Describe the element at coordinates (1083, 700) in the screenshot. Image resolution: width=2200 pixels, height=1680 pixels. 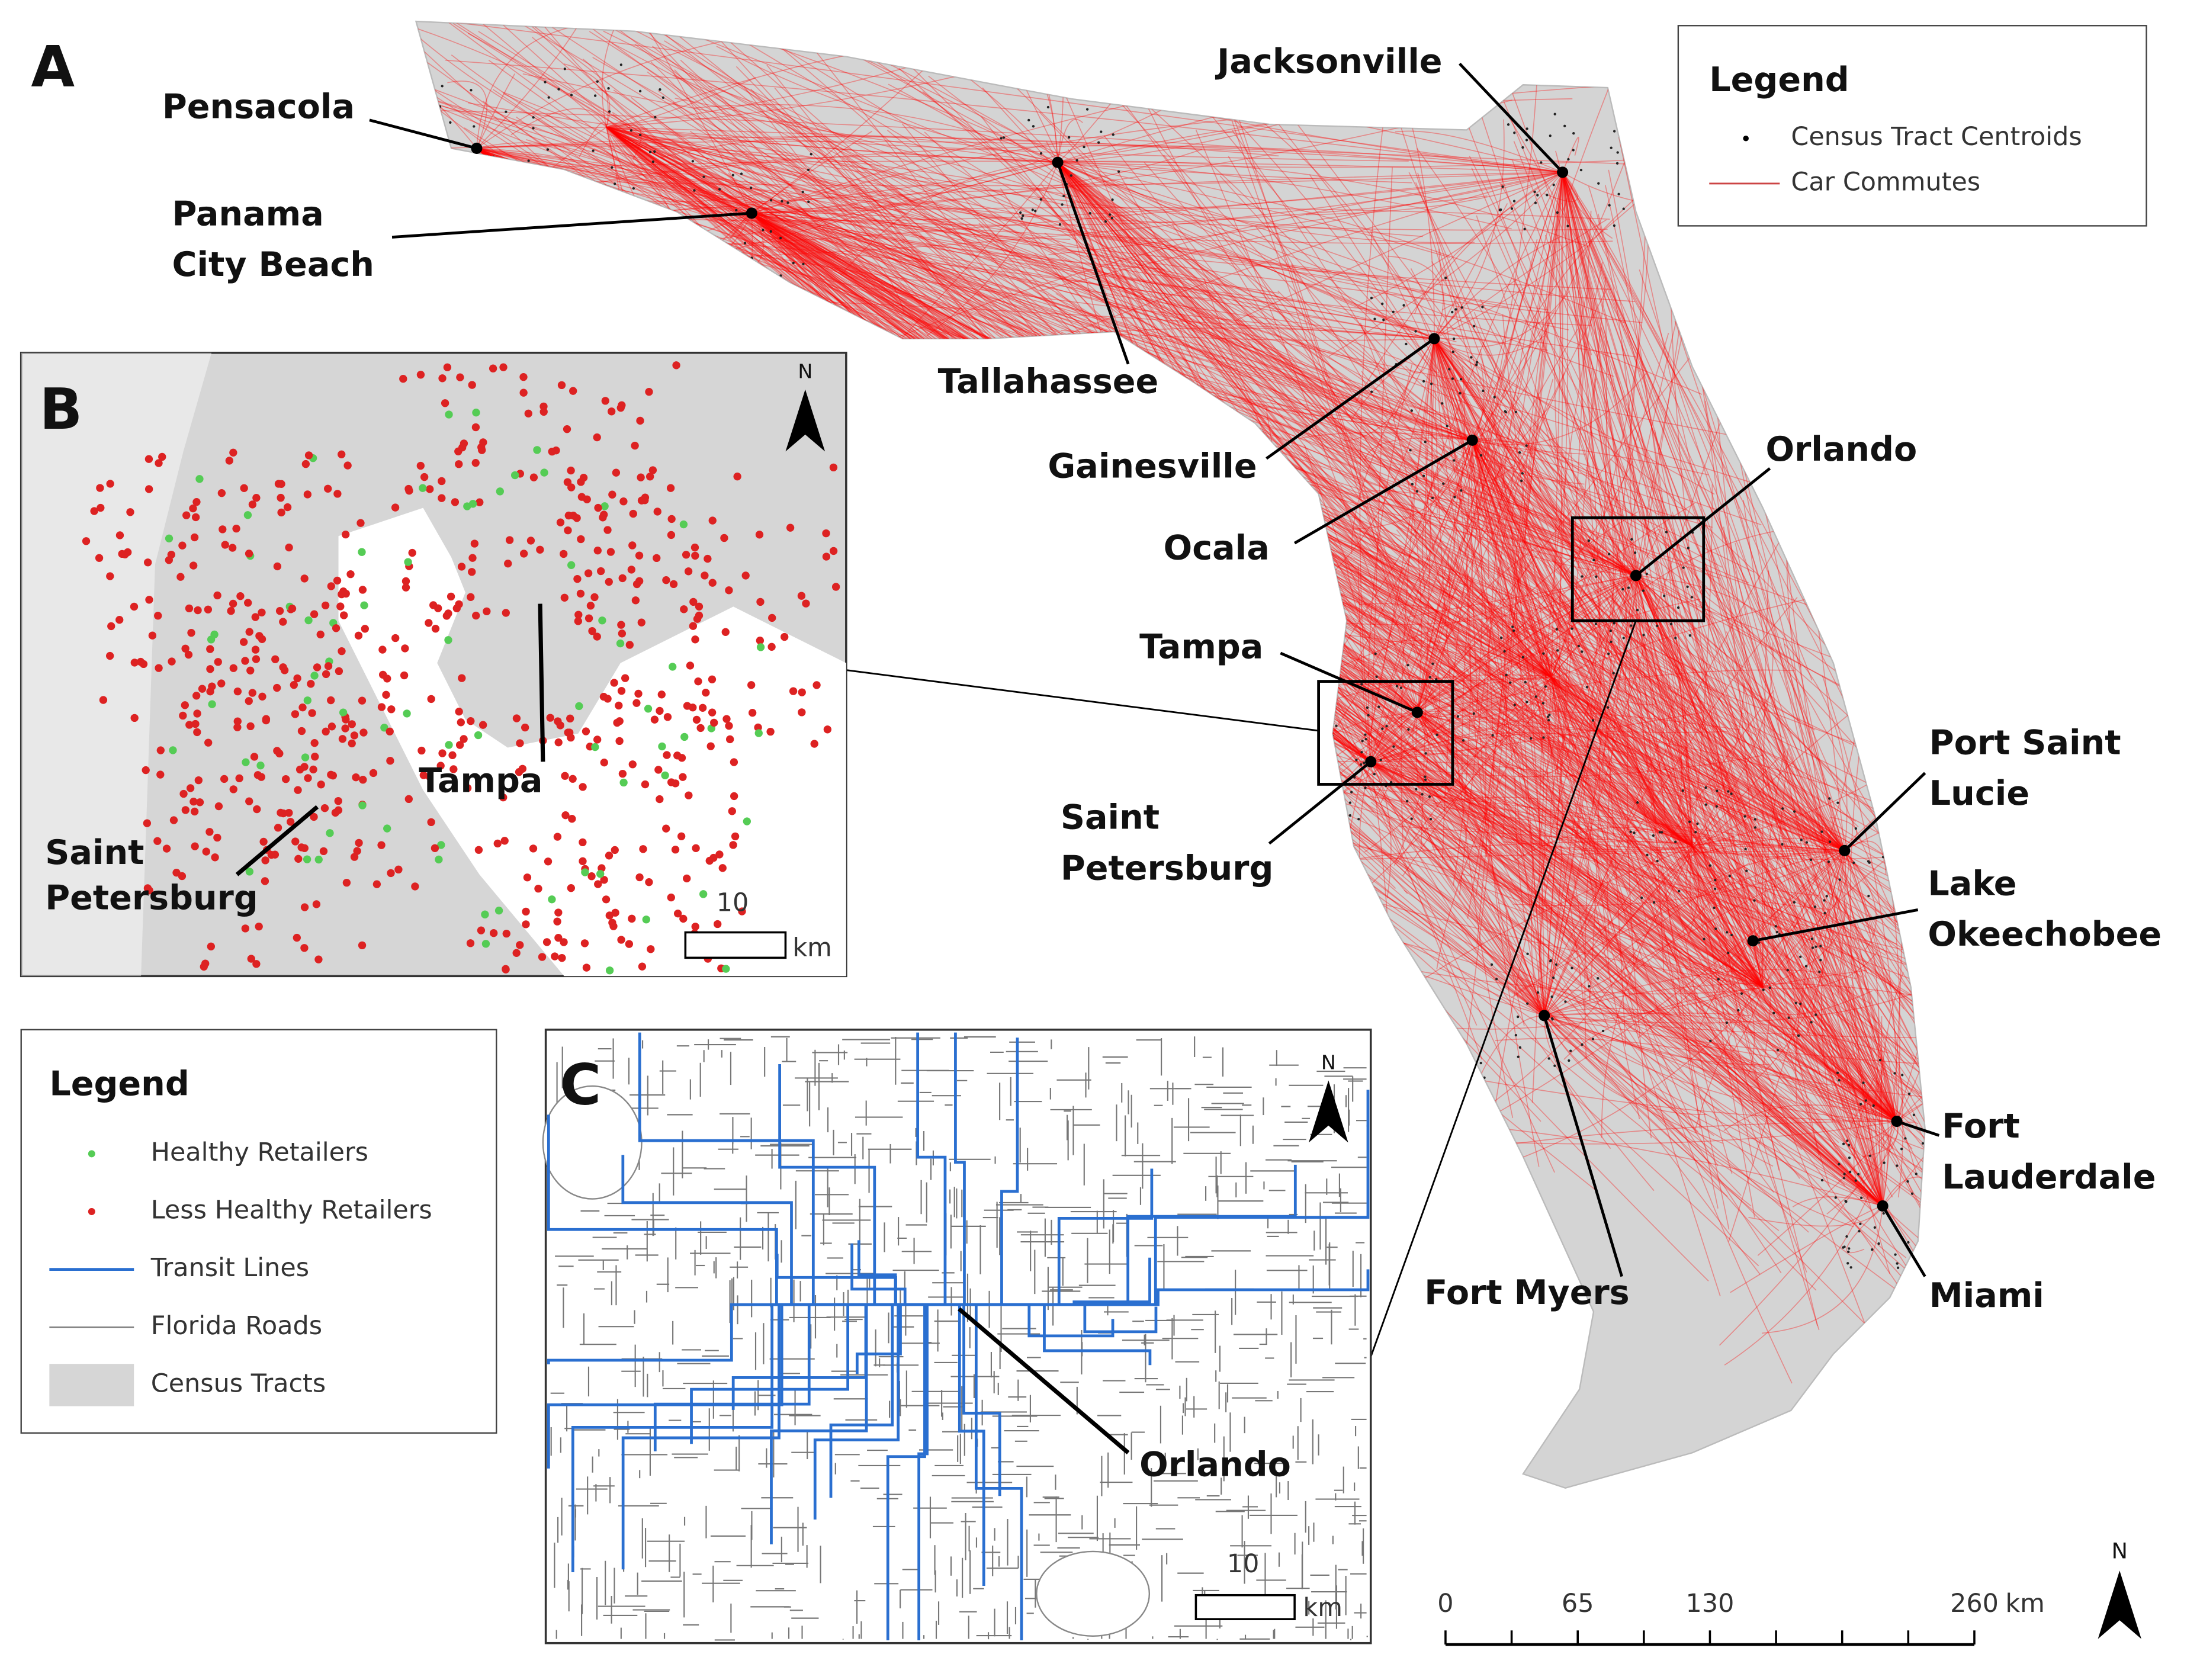
I see `connector` at that location.